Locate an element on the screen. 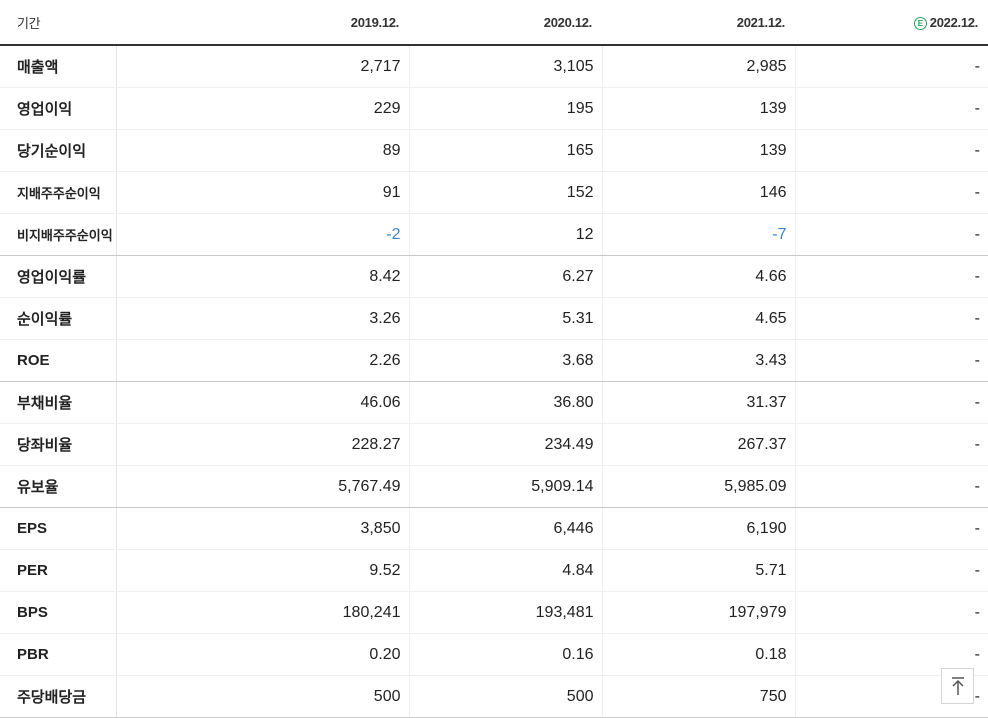  period-header-estimate: E 2022.12. is located at coordinates (891, 23).